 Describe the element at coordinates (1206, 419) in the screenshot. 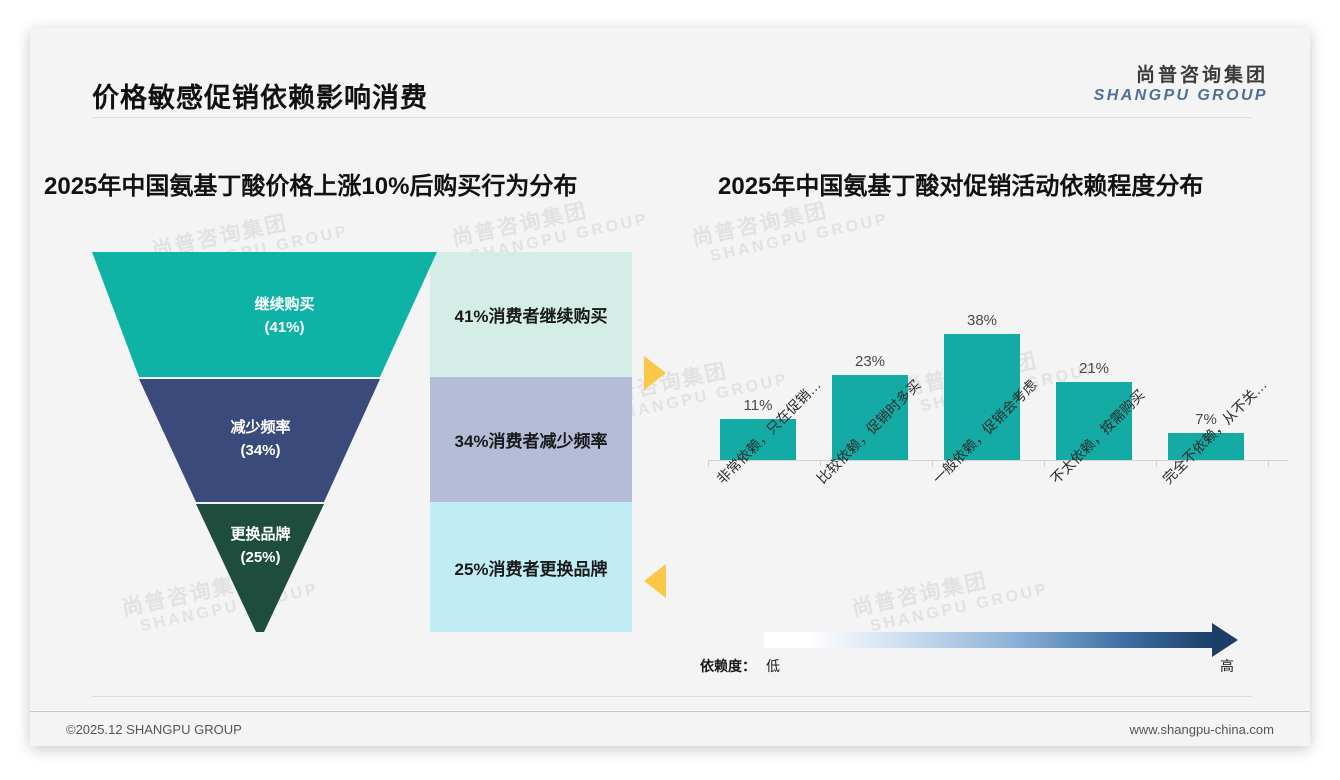

I see `bar-value-label: 7%` at that location.